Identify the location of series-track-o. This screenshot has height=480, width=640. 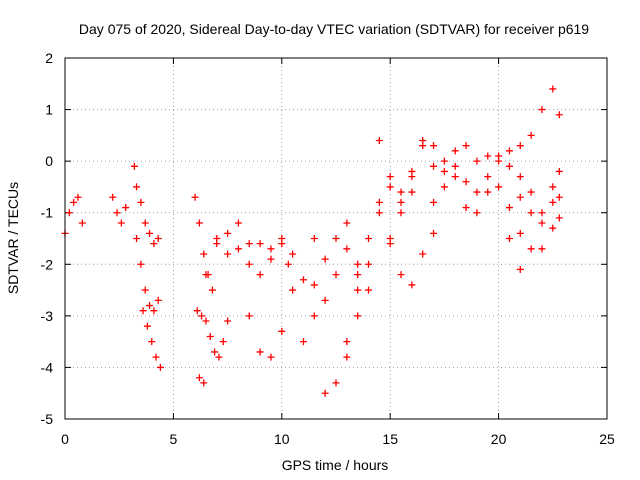
(379, 256).